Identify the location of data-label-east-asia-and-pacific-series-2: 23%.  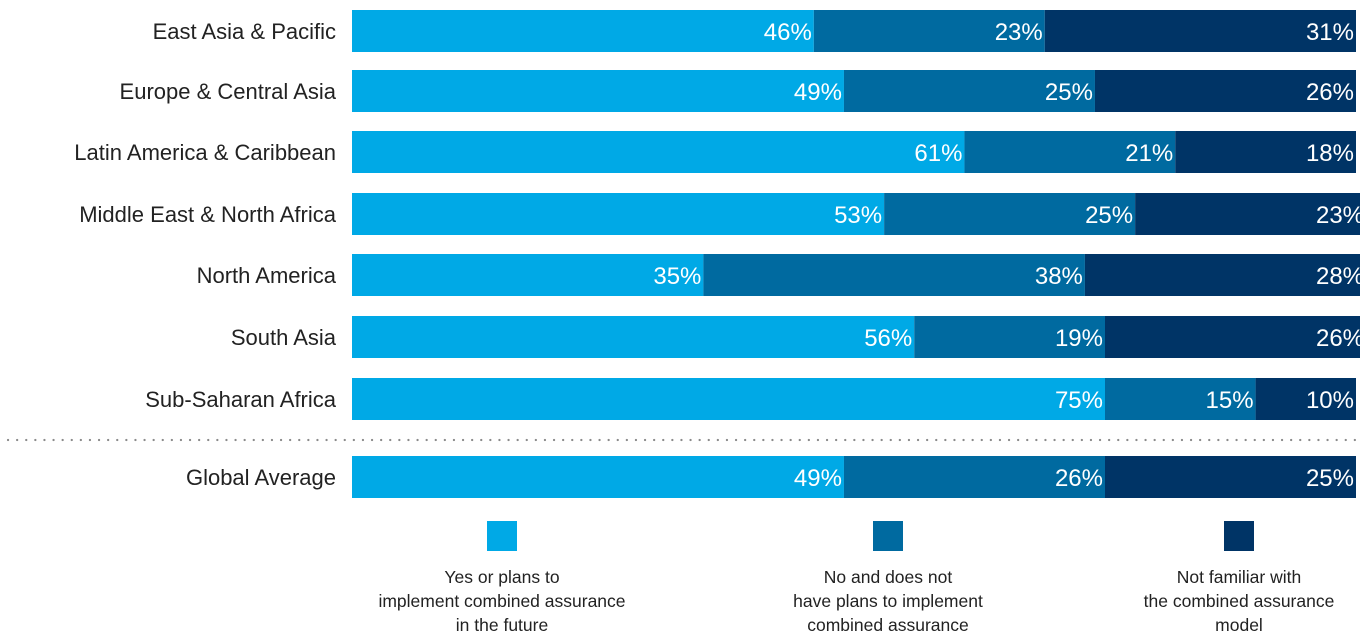
(1019, 32).